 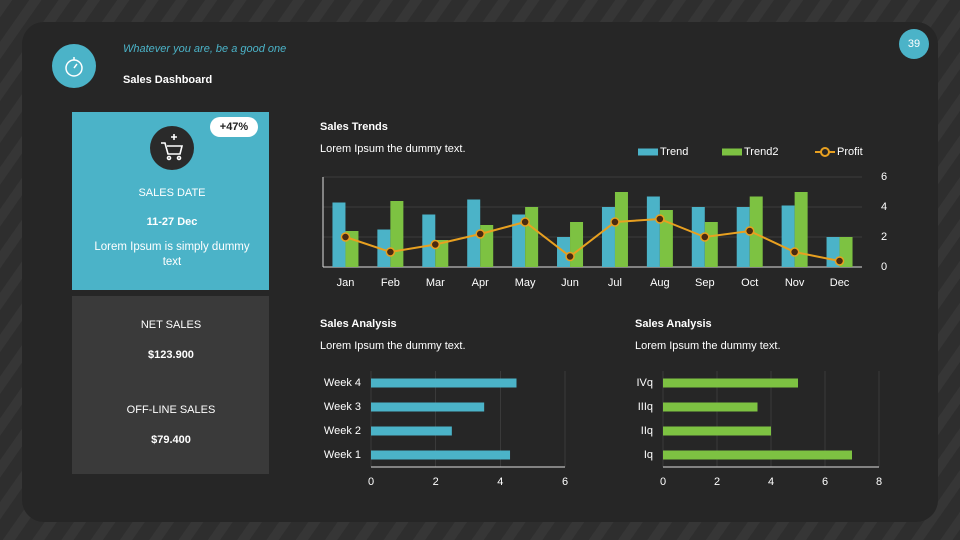 I want to click on y-tick-label: IVq, so click(x=644, y=383).